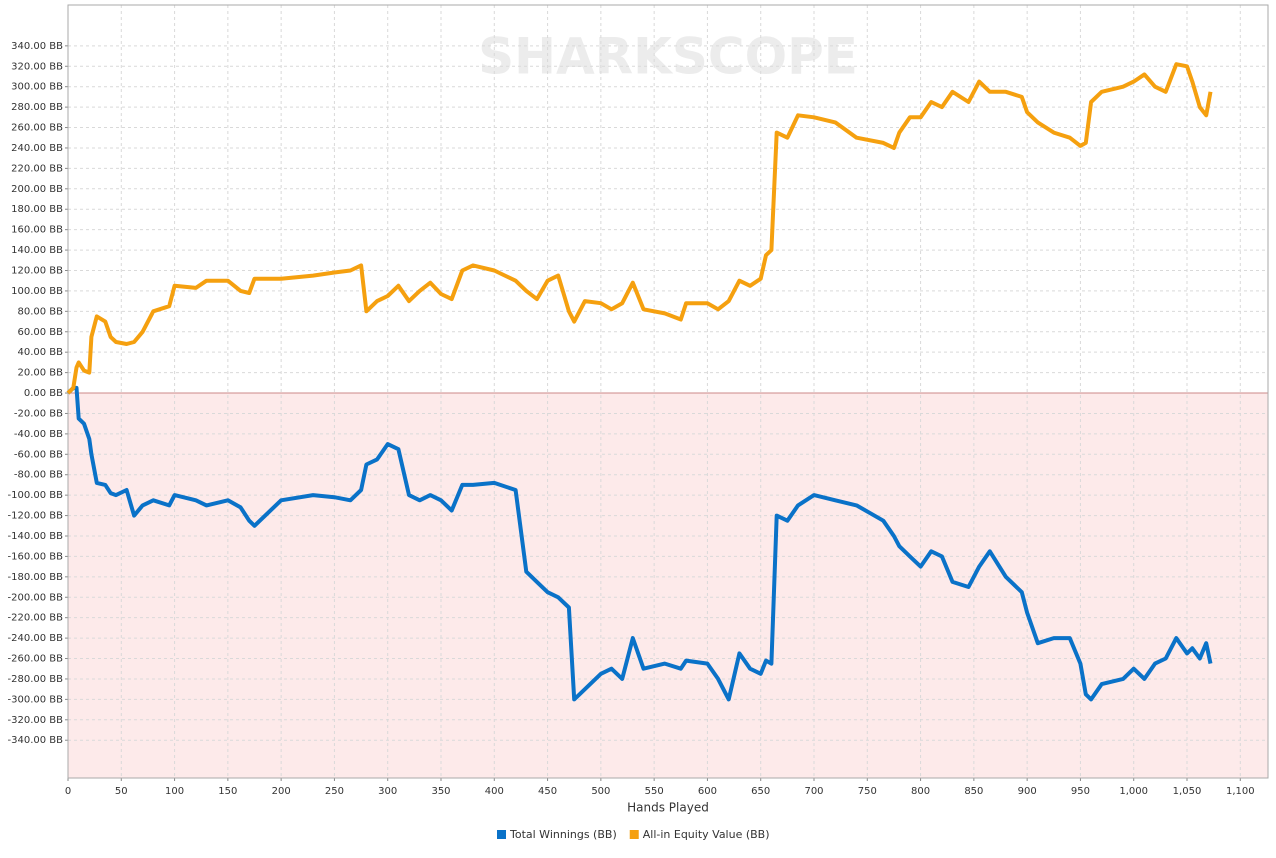  What do you see at coordinates (707, 791) in the screenshot?
I see `x-tick-label: 600` at bounding box center [707, 791].